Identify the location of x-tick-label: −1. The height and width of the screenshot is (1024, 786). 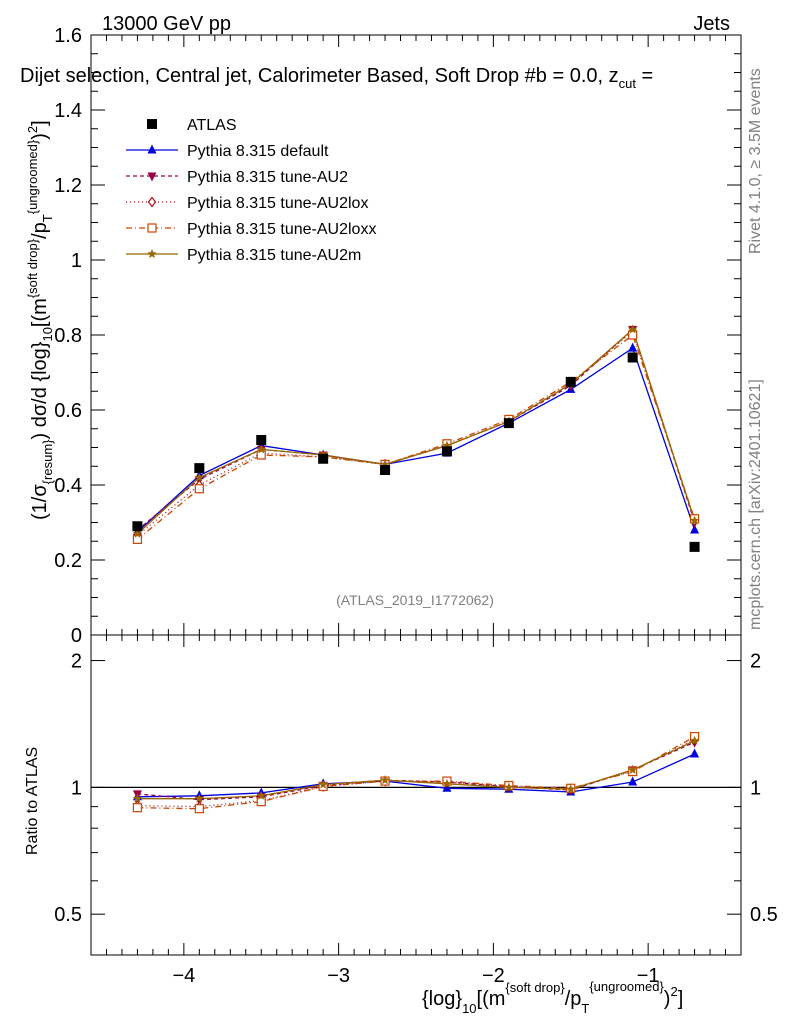
(648, 976).